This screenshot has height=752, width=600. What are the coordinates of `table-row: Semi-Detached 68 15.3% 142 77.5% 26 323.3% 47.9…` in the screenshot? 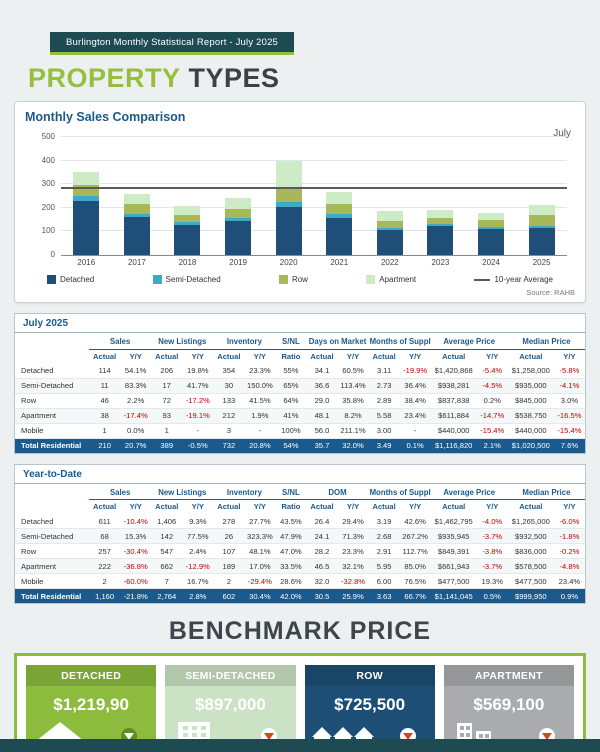 It's located at (300, 536).